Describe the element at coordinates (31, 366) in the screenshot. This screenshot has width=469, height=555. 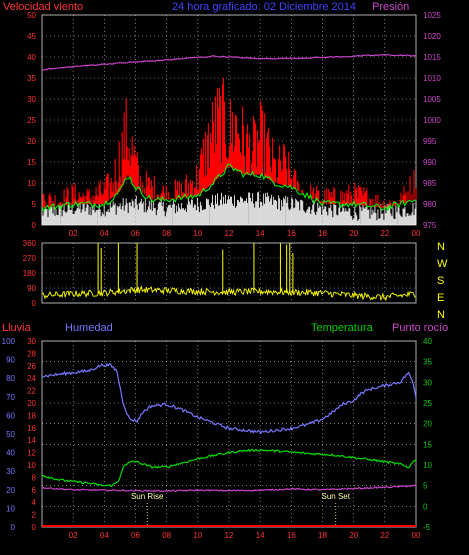
I see `rain-tick-label: 26` at that location.